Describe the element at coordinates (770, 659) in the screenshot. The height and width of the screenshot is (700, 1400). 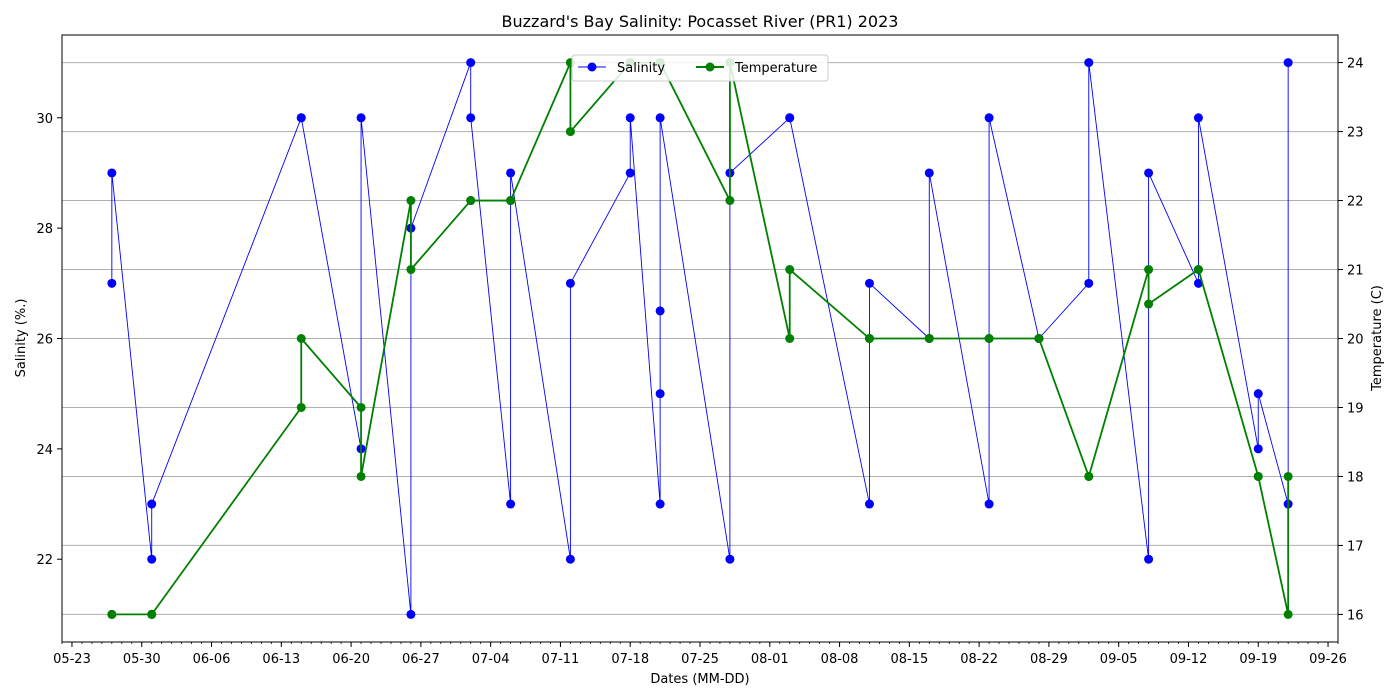
I see `x-tick-label: 08-01` at that location.